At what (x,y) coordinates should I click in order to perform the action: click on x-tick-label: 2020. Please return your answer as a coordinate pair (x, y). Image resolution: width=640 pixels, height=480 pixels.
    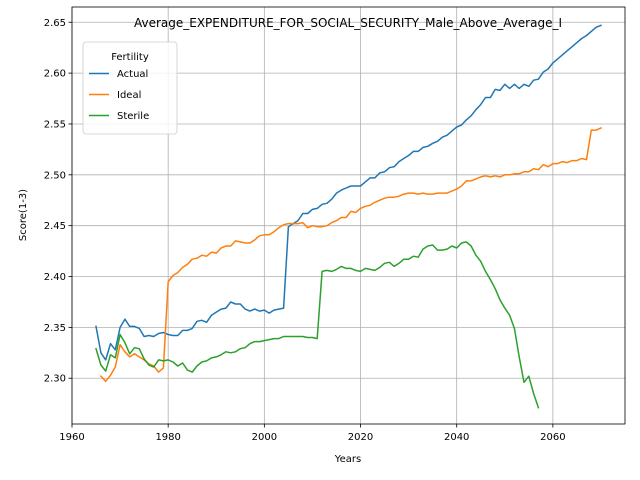
    Looking at the image, I should click on (360, 437).